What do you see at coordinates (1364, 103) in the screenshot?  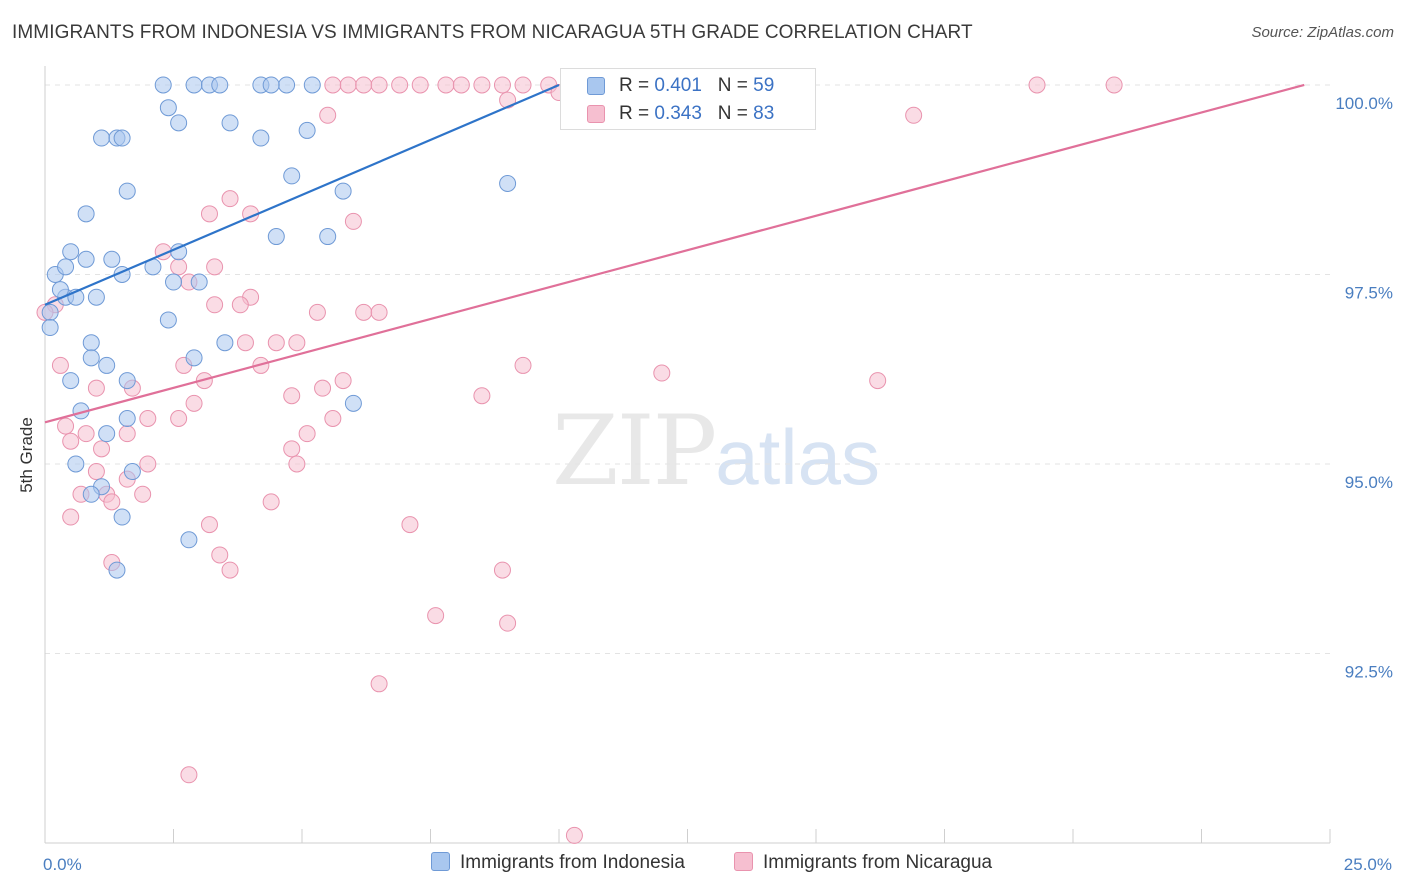 I see `y-tick-label: 100.0%` at bounding box center [1364, 103].